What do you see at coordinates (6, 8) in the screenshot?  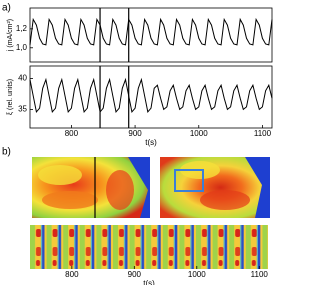 I see `panel-label: a)` at bounding box center [6, 8].